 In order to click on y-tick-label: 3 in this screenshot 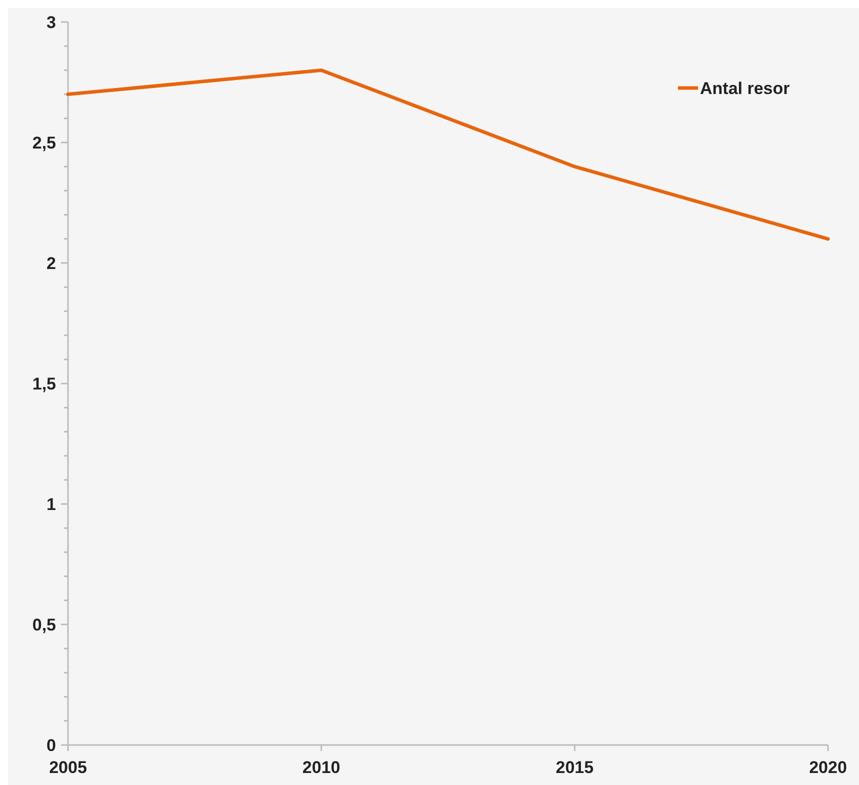, I will do `click(51, 22)`.